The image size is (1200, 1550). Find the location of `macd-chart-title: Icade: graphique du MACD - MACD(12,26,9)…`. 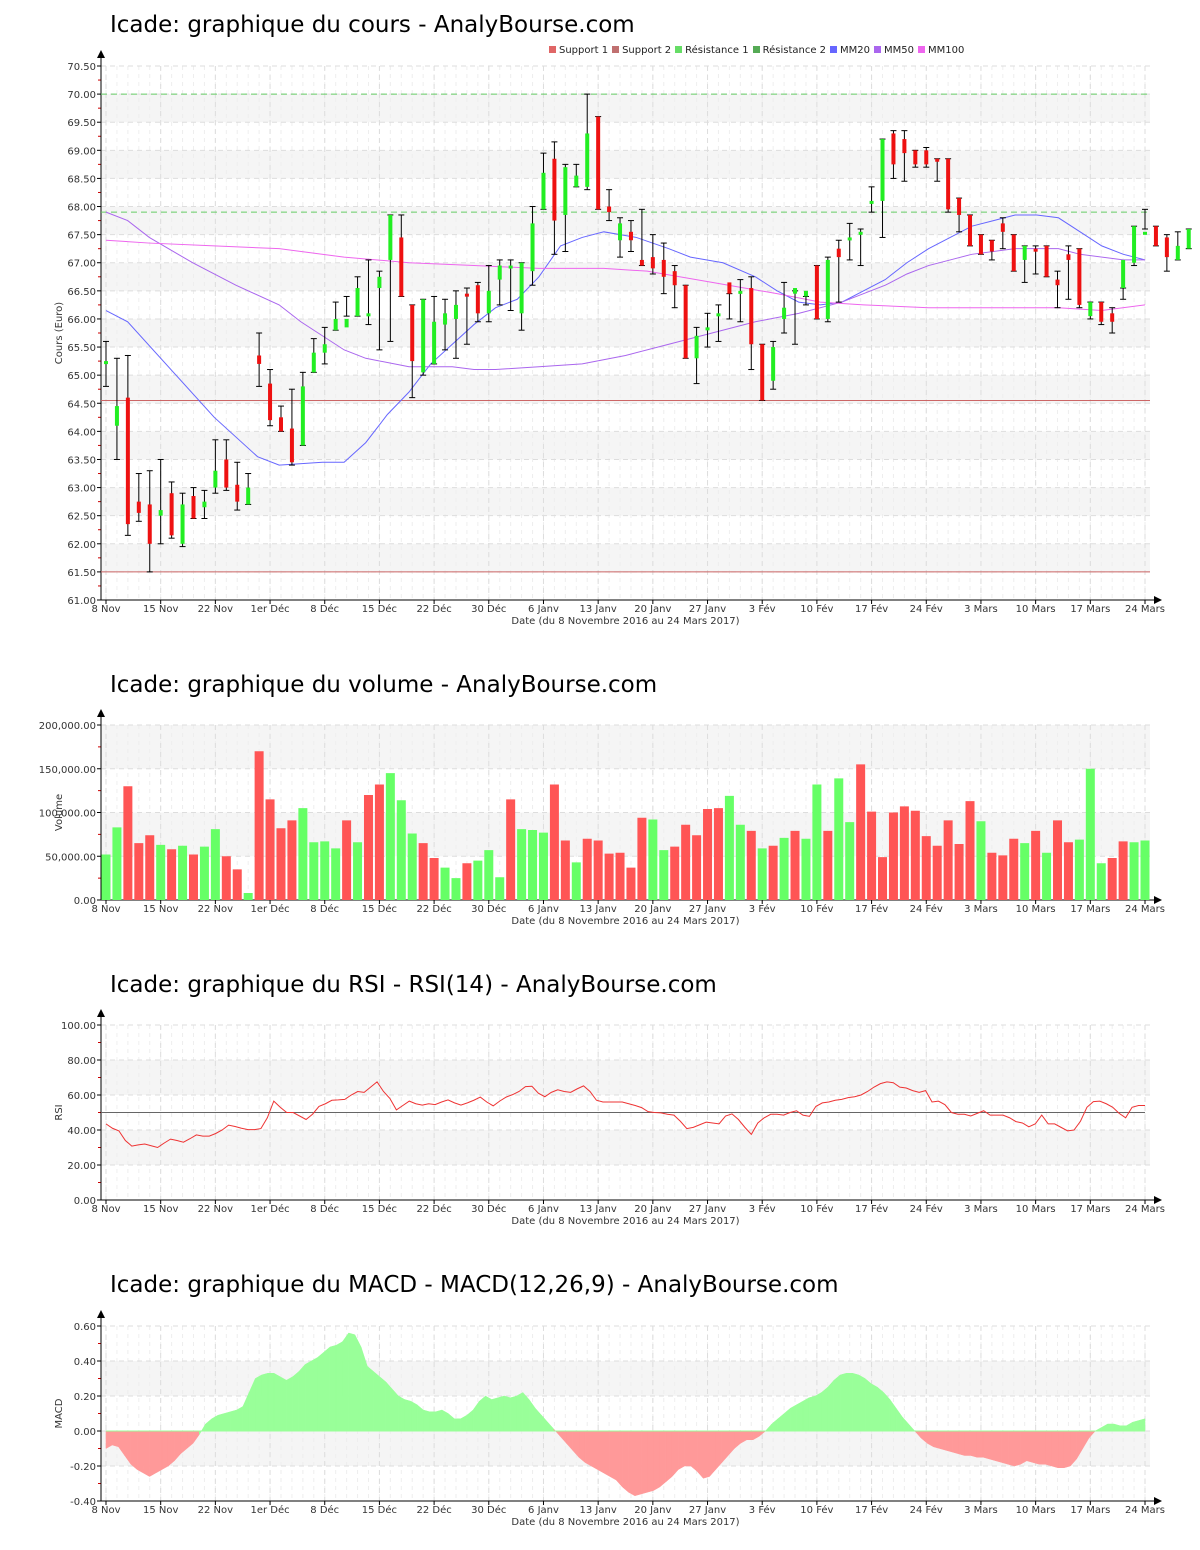

macd-chart-title: Icade: graphique du MACD - MACD(12,26,9)… is located at coordinates (474, 1285).